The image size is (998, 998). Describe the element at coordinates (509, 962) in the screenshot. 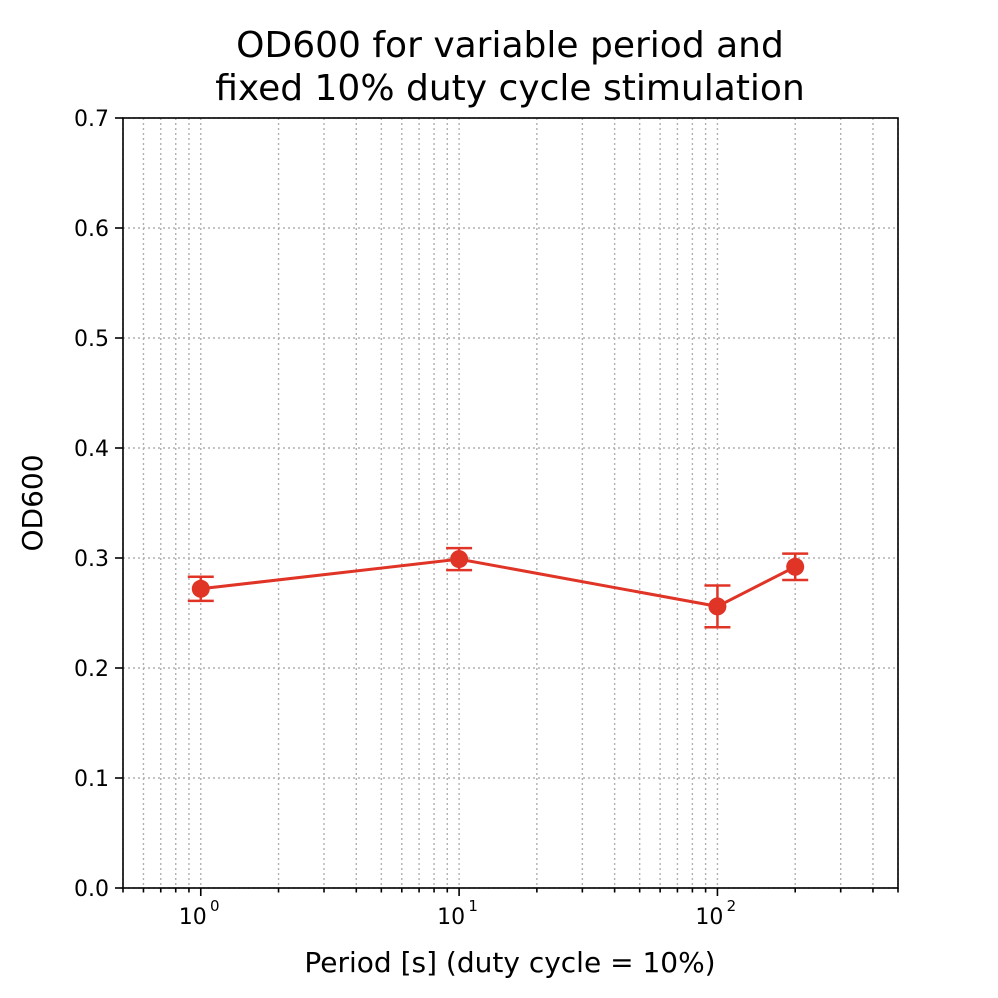

I see `x-axis-label: Period [s] (duty cycle = 10%)` at that location.